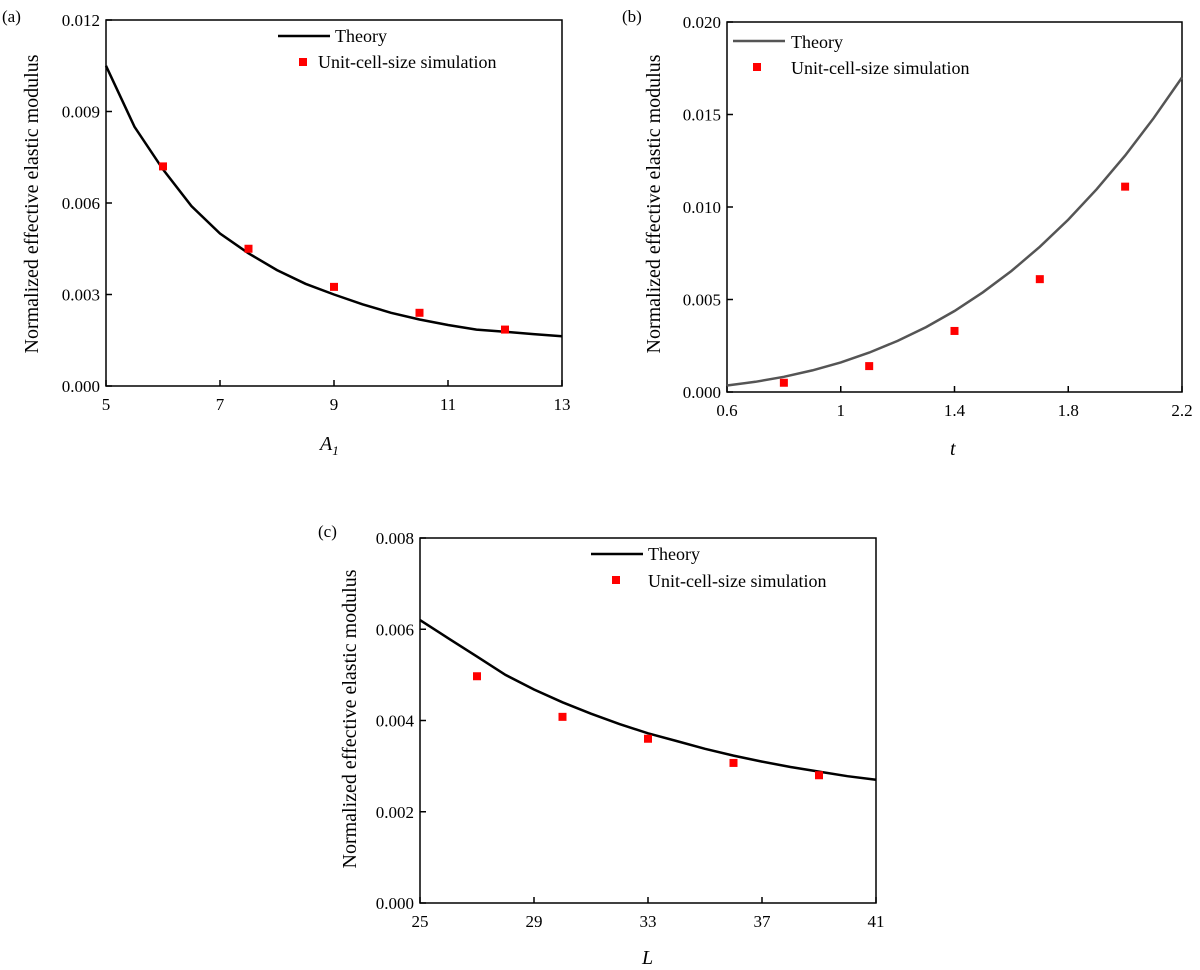 Image resolution: width=1200 pixels, height=970 pixels. What do you see at coordinates (647, 958) in the screenshot?
I see `xlabel-c: L` at bounding box center [647, 958].